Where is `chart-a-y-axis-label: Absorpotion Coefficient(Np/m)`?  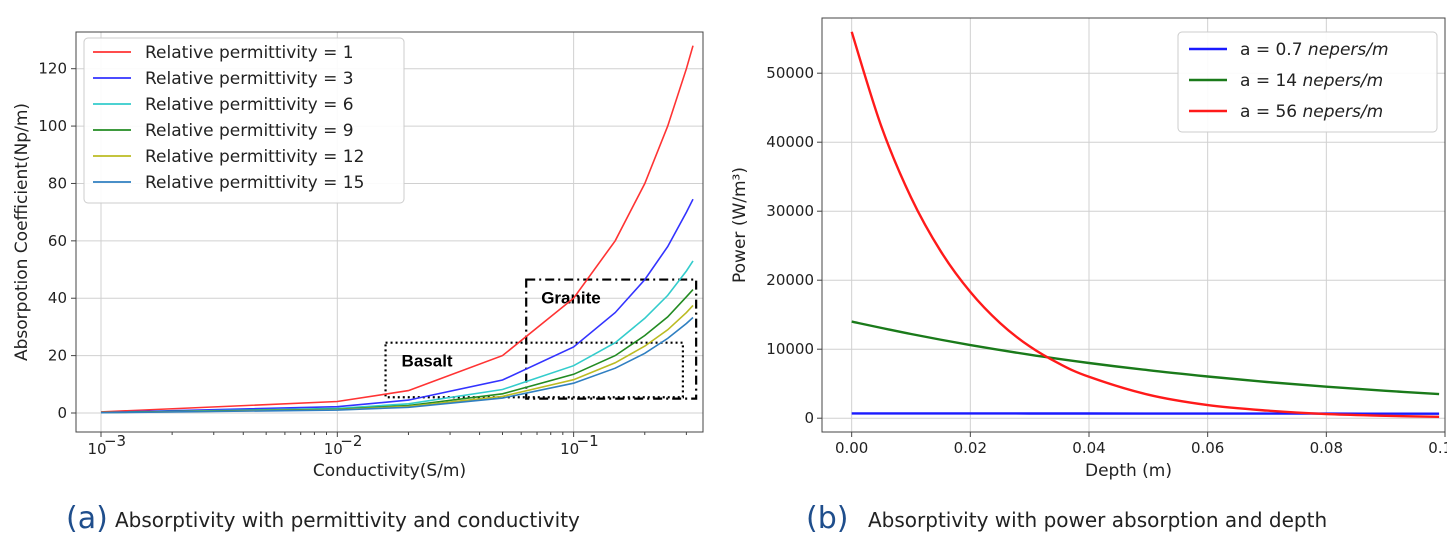 chart-a-y-axis-label: Absorpotion Coefficient(Np/m) is located at coordinates (22, 232).